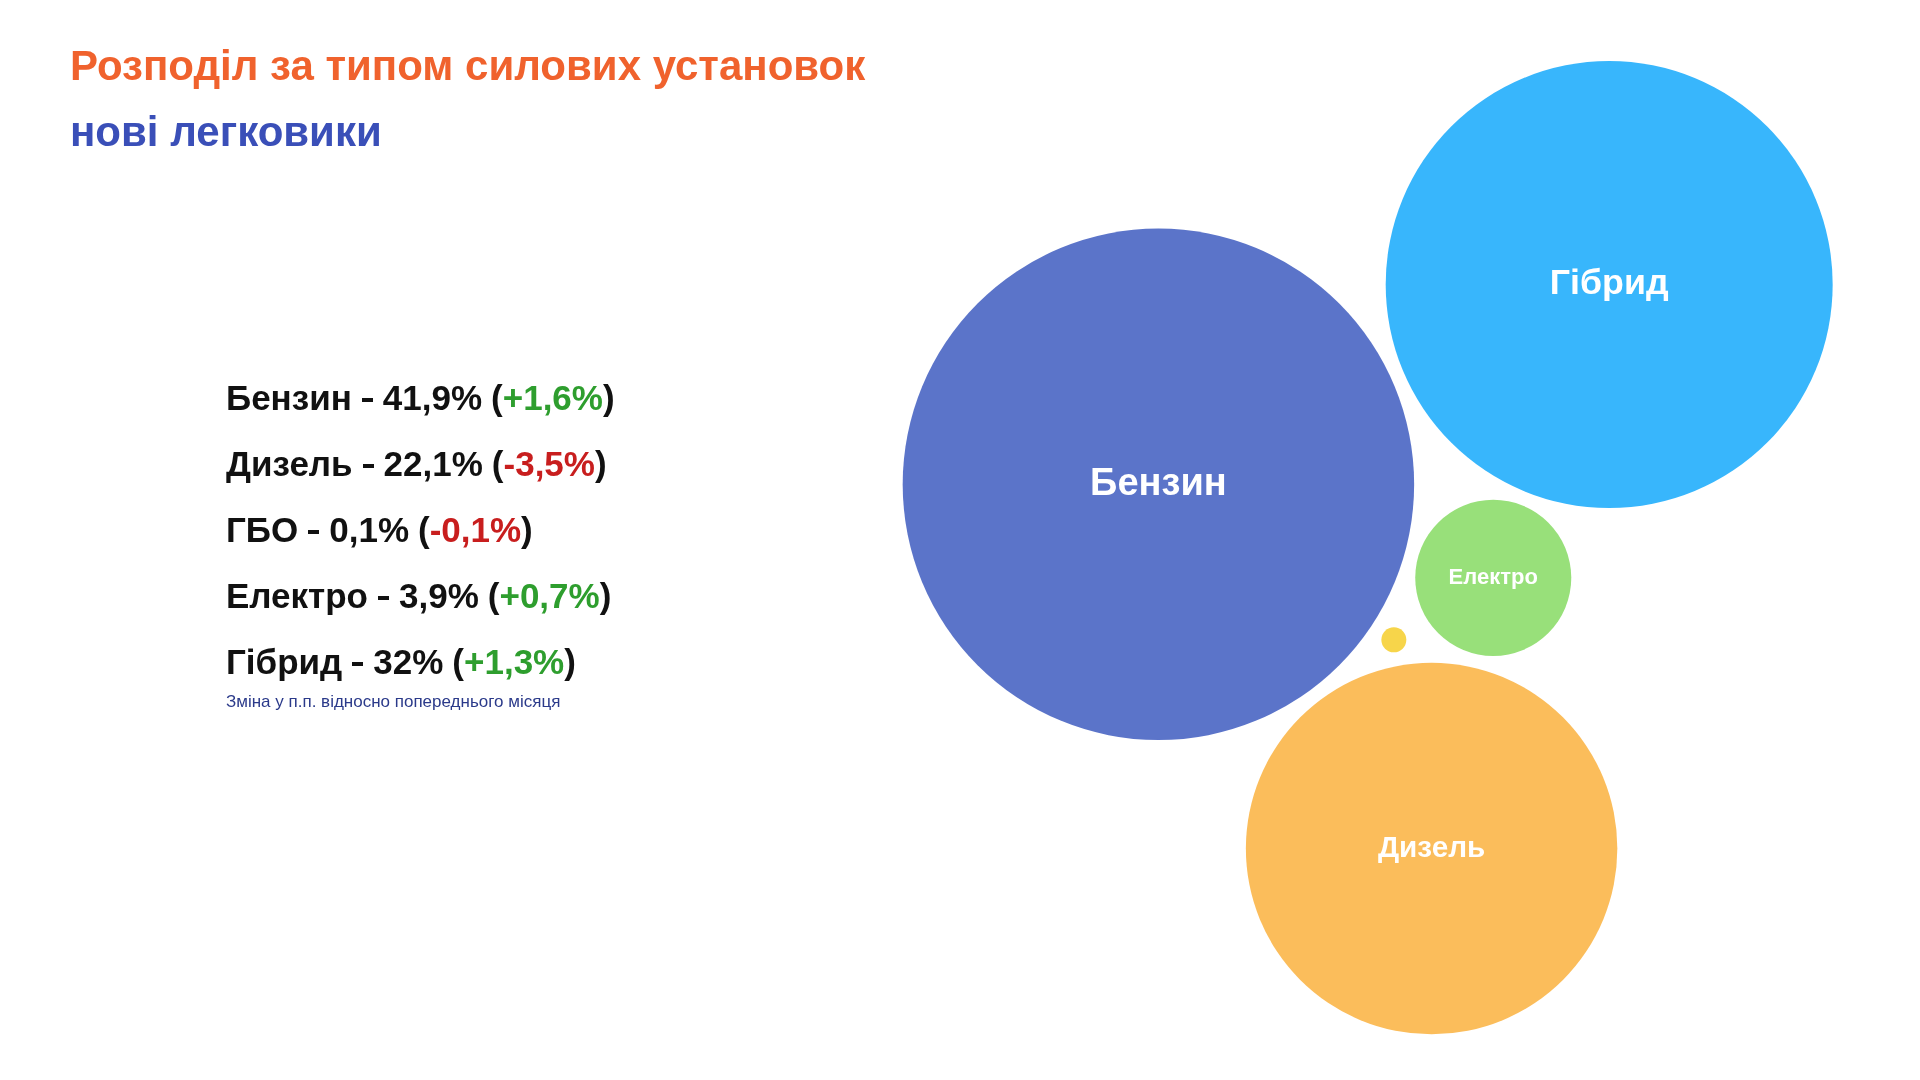 This screenshot has width=1920, height=1080. I want to click on data-label: 32%, so click(408, 662).